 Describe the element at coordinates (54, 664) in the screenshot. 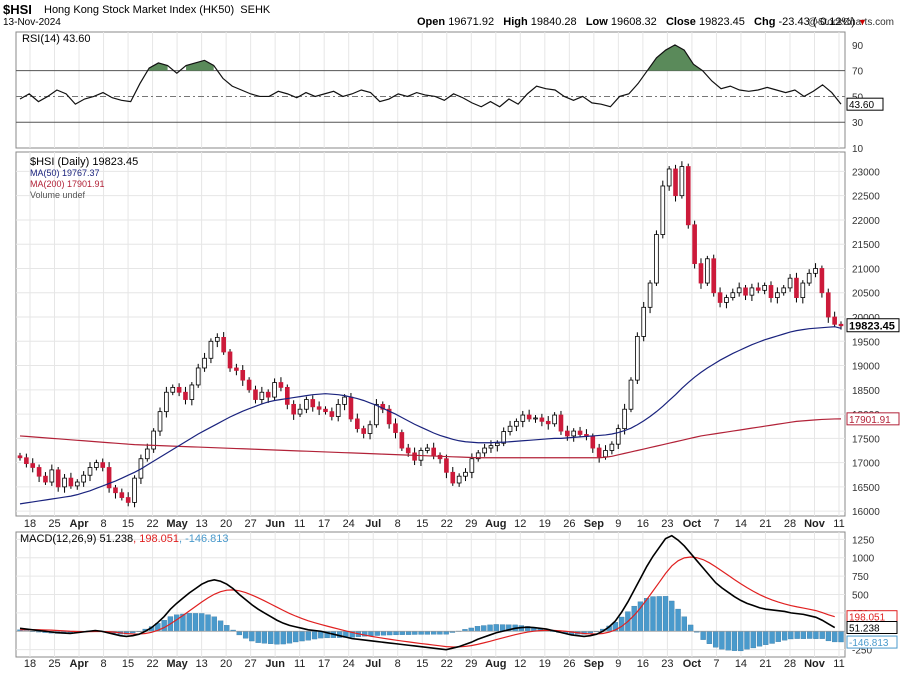

I see `macd-x-tick-label: 25` at that location.